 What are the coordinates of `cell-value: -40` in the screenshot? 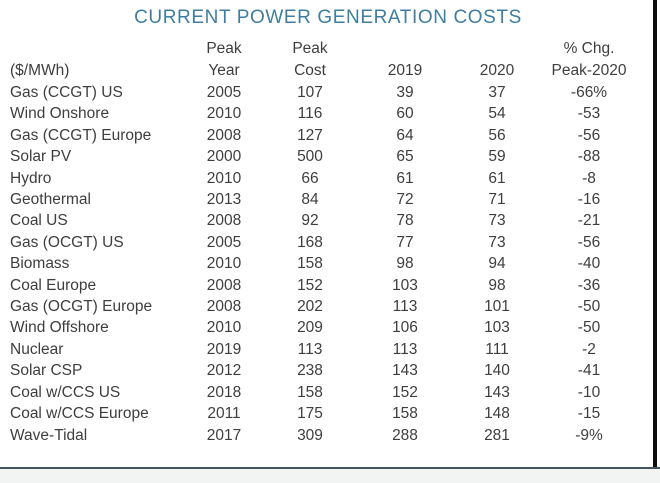 It's located at (589, 264).